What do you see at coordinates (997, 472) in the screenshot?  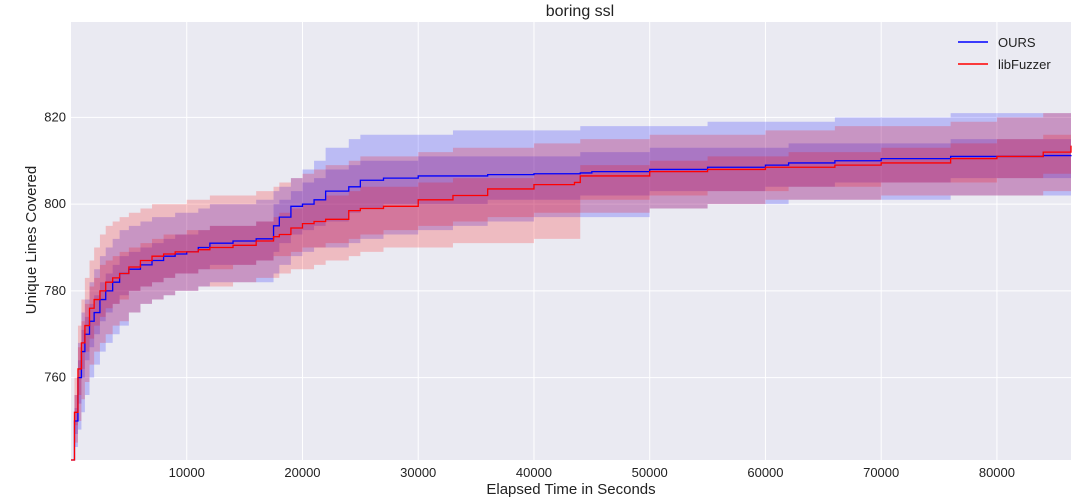 I see `x-tick-label: 80000` at bounding box center [997, 472].